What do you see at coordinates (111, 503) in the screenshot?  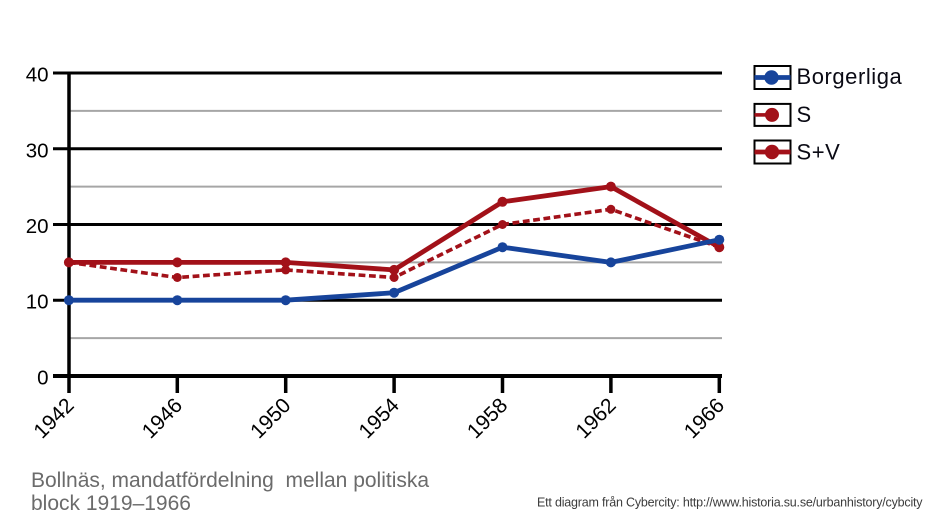 I see `svg-text: block 1919–1966` at bounding box center [111, 503].